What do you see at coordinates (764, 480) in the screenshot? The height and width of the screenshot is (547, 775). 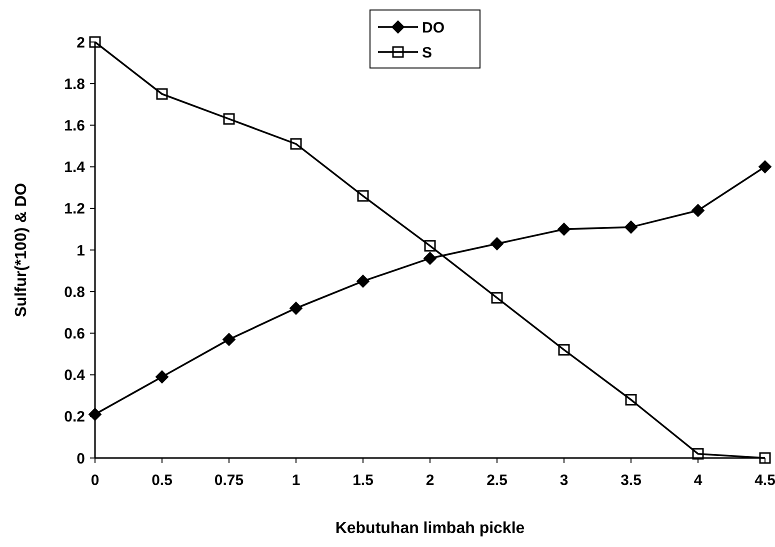 I see `x-tick-label: 4.5` at bounding box center [764, 480].